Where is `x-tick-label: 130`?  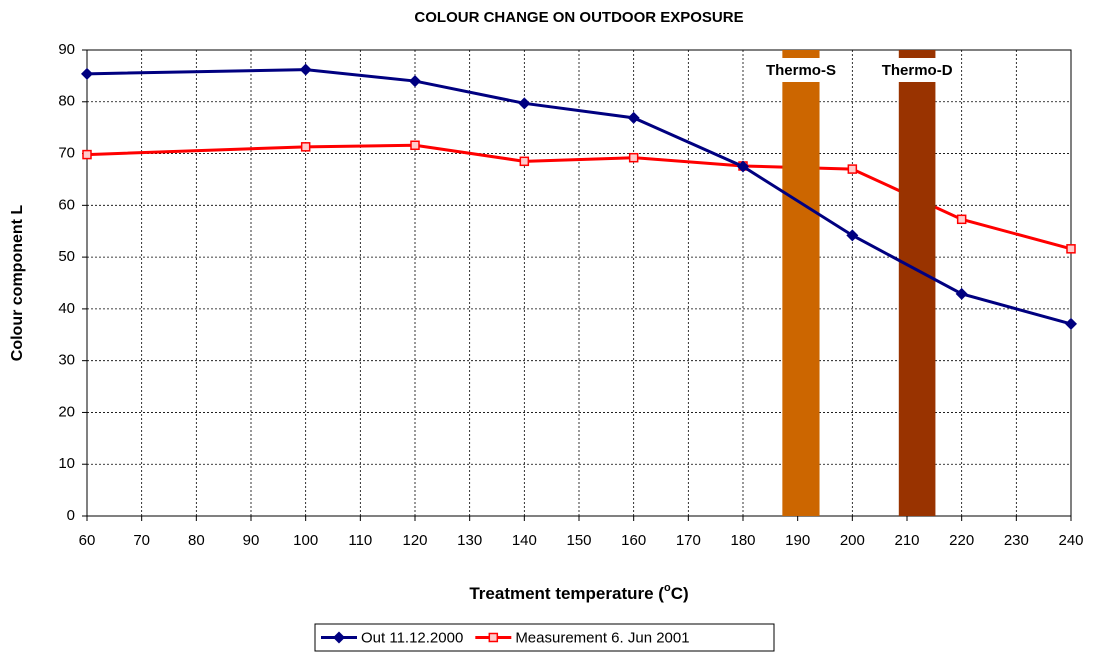
x-tick-label: 130 is located at coordinates (469, 540).